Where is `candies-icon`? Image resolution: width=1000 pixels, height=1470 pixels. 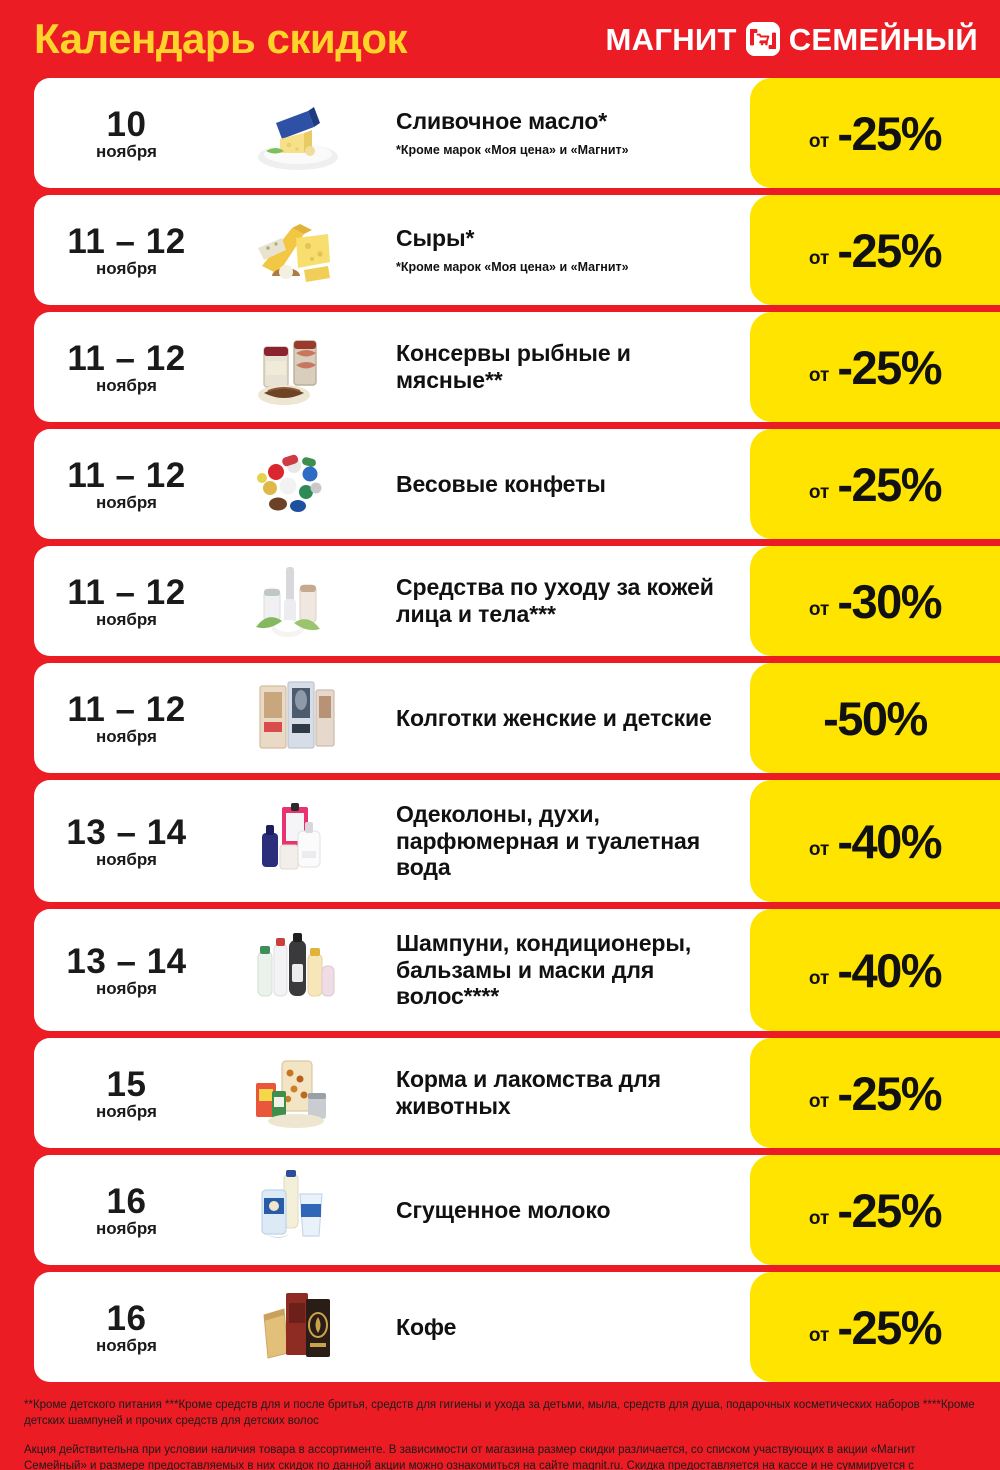
candies-icon is located at coordinates (297, 484).